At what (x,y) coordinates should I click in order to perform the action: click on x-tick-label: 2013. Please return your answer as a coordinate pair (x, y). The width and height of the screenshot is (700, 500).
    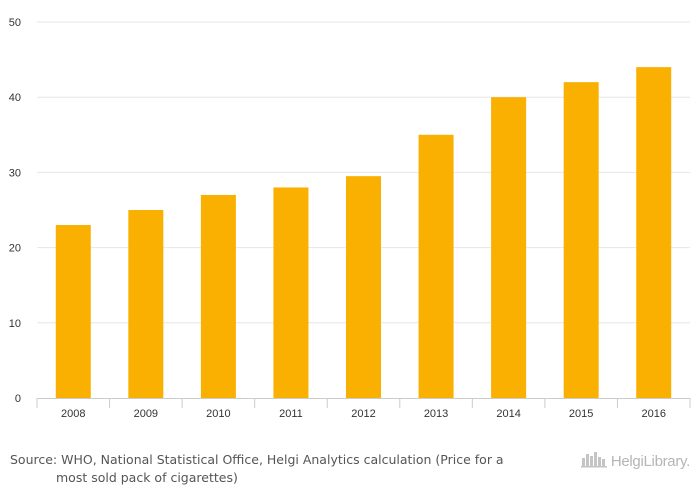
    Looking at the image, I should click on (436, 414).